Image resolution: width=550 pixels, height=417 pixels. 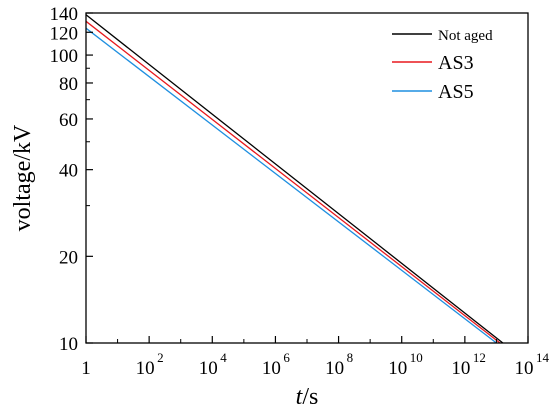 What do you see at coordinates (350, 357) in the screenshot?
I see `x-tick-exponent: 8` at bounding box center [350, 357].